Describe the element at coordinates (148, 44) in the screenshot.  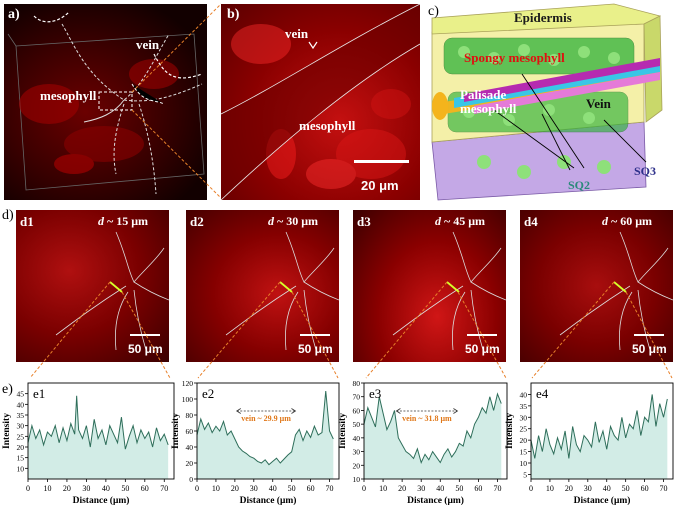
I see `panel-a-vein-label: vein` at that location.